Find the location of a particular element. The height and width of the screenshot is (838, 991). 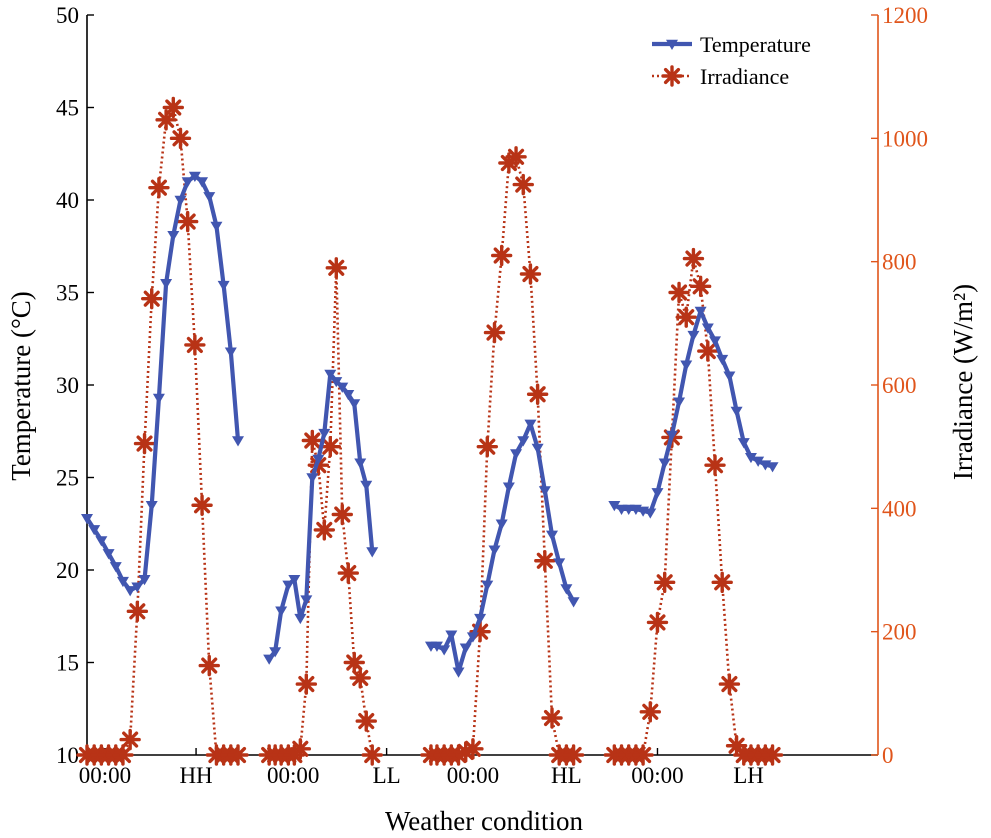

x-axis-ticks: 00:00 HH 00:00 LL 00:00 HL 00:00 LH is located at coordinates (421, 768).